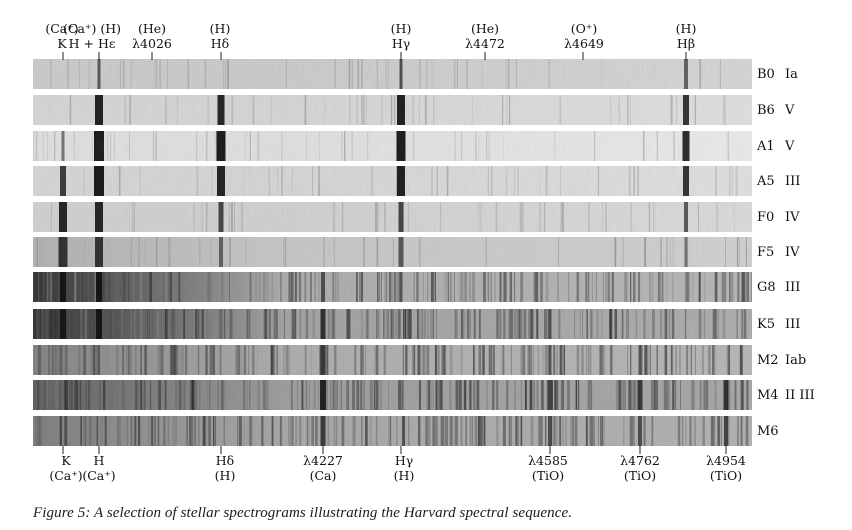 This screenshot has width=852, height=530. What do you see at coordinates (323, 475) in the screenshot?
I see `bottom-label-line2: (Ca)` at bounding box center [323, 475].